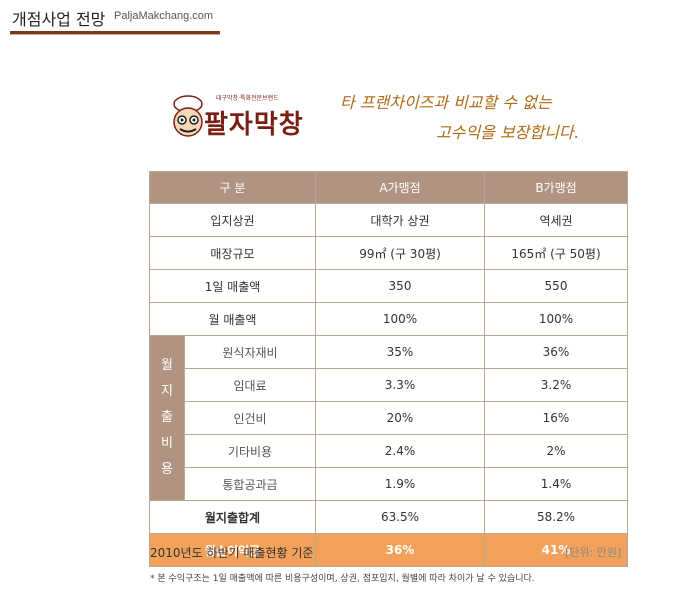 This screenshot has width=683, height=612. Describe the element at coordinates (593, 552) in the screenshot. I see `unit-caption: [단위: 만원]` at that location.